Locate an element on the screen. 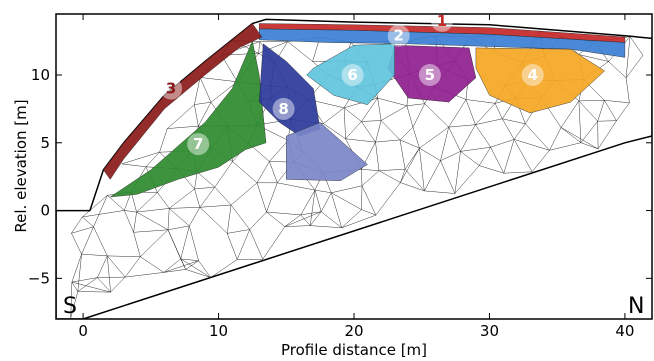 This screenshot has width=654, height=361. x-tick-label: 40 is located at coordinates (624, 331).